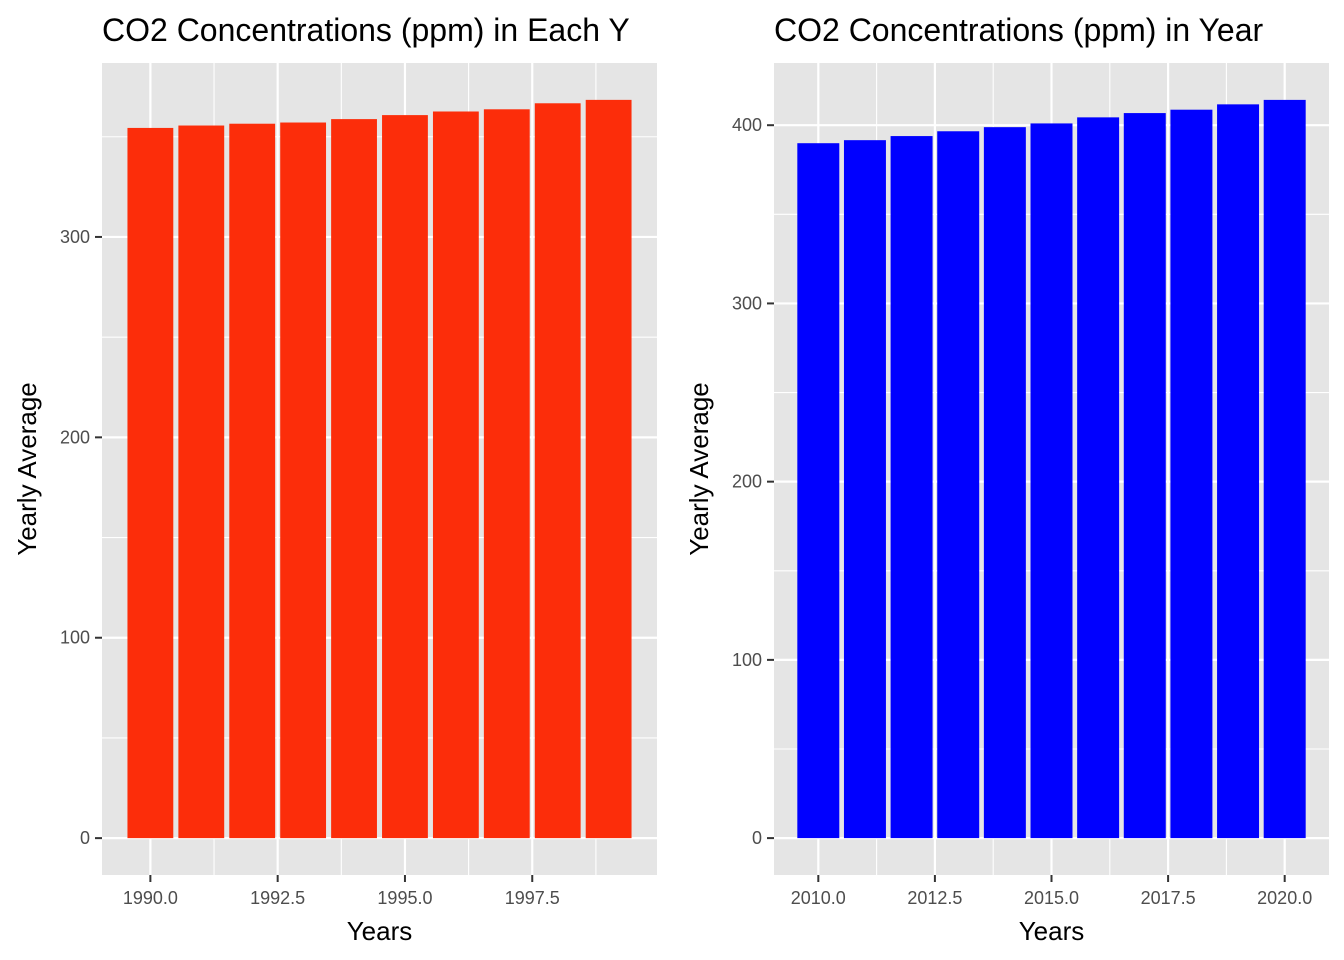 This screenshot has width=1344, height=960. What do you see at coordinates (532, 898) in the screenshot?
I see `x-tick-label: 1997.5` at bounding box center [532, 898].